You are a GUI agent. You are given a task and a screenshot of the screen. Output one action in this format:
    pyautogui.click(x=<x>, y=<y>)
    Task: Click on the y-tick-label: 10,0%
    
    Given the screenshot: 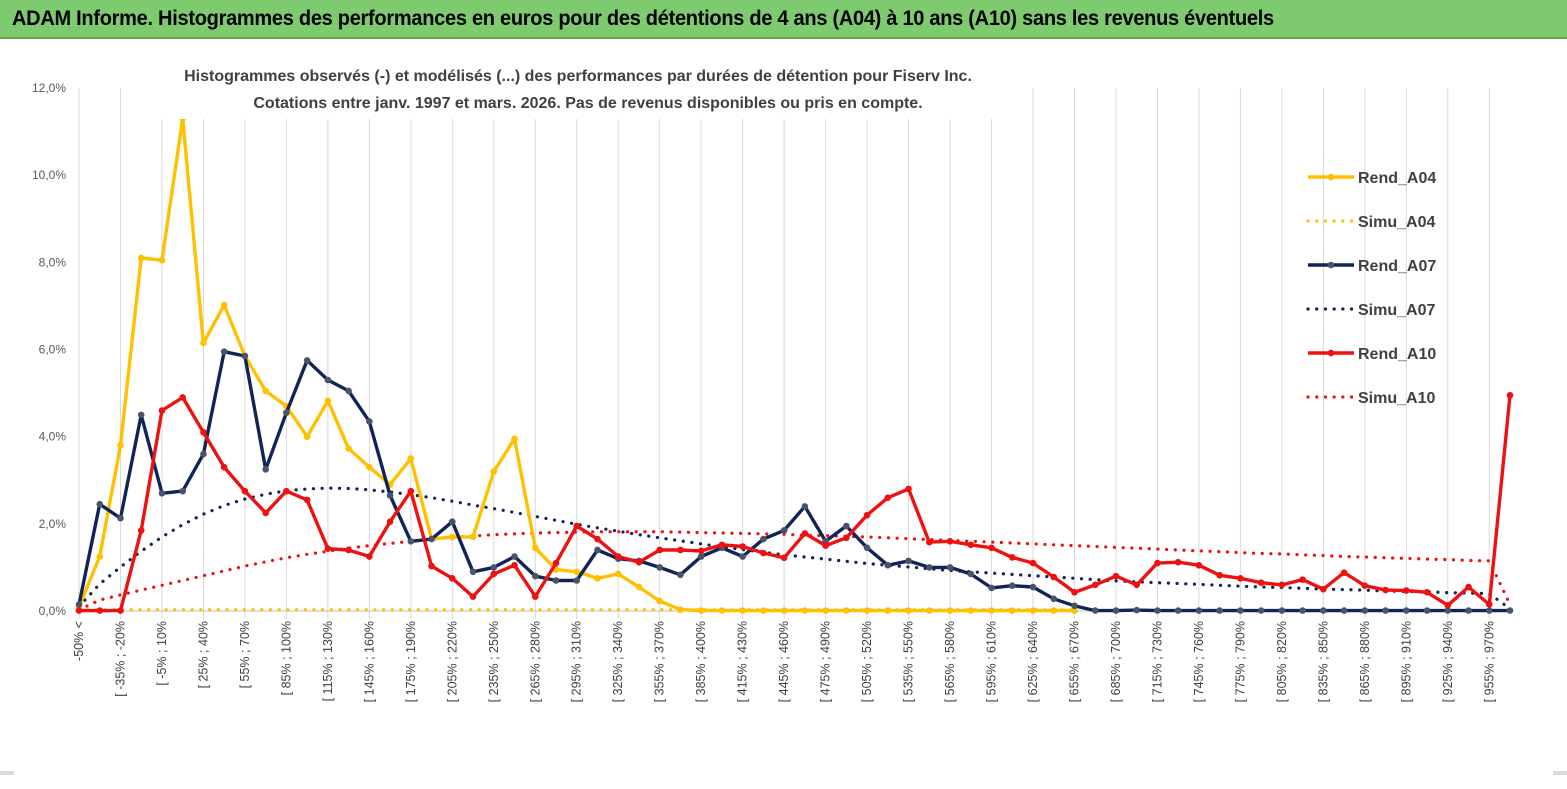 What is the action you would take?
    pyautogui.click(x=49, y=175)
    